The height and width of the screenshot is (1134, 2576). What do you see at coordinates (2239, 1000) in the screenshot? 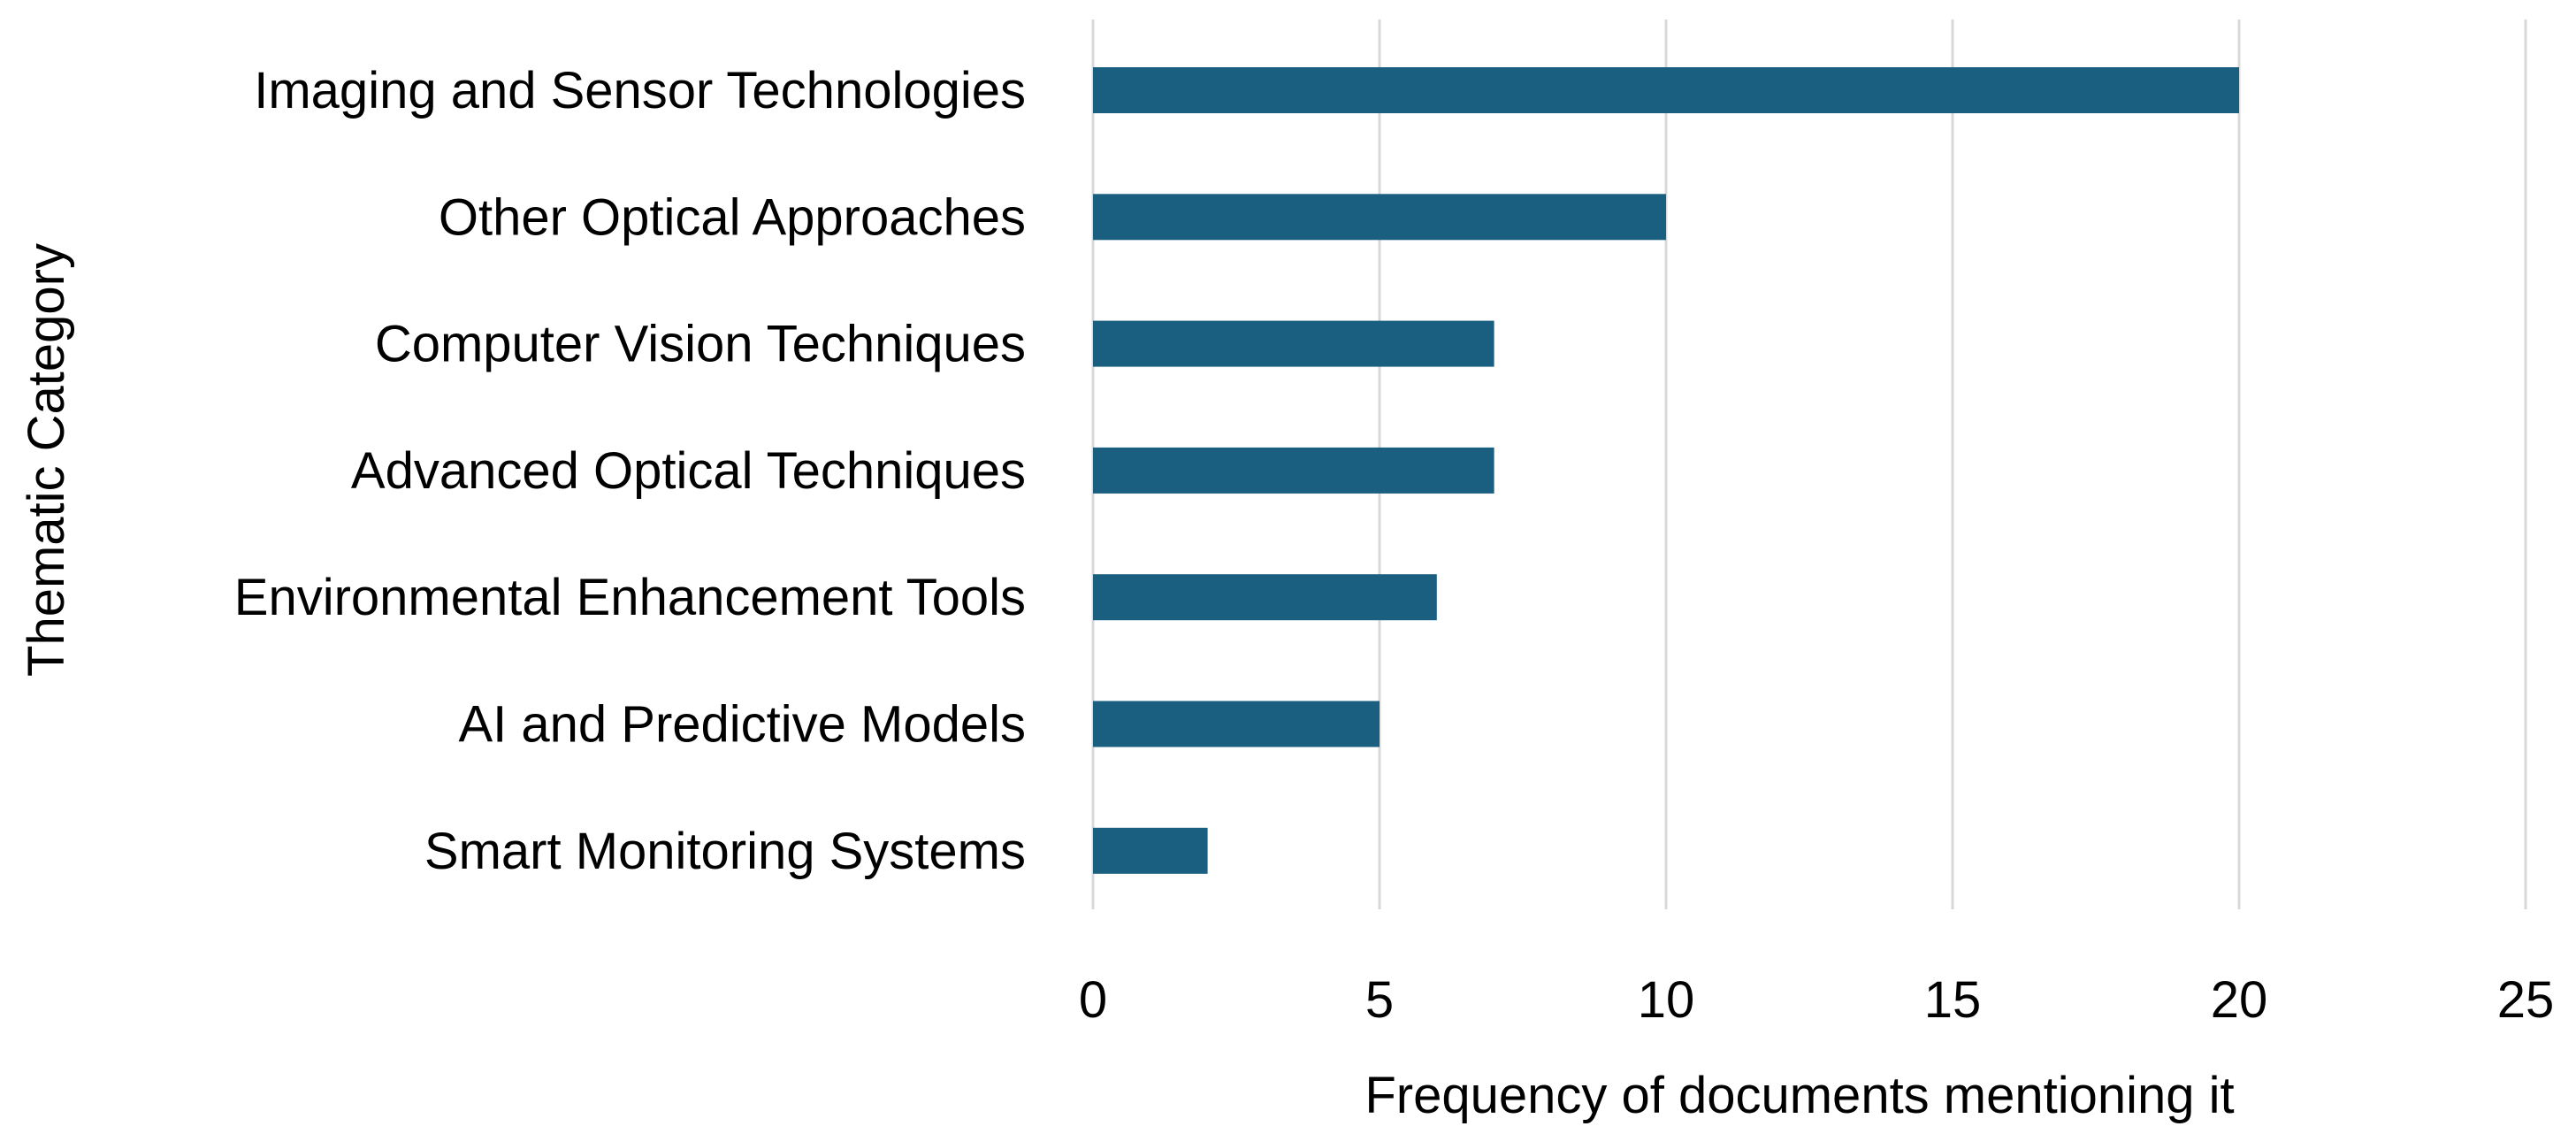
I see `x-tick-label: 20` at bounding box center [2239, 1000].